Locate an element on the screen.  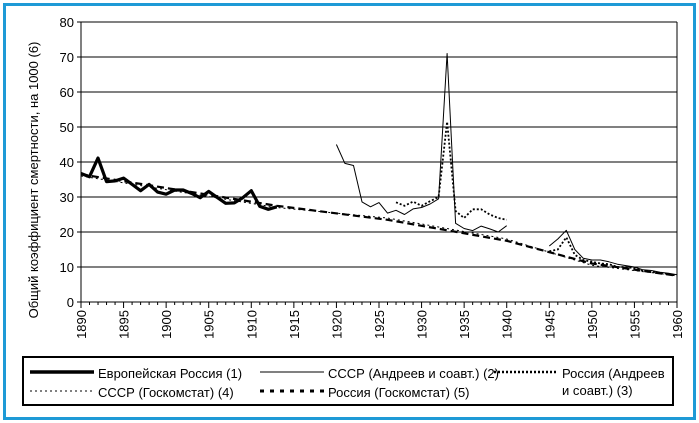
y-tick-label: 30 is located at coordinates (67, 197).